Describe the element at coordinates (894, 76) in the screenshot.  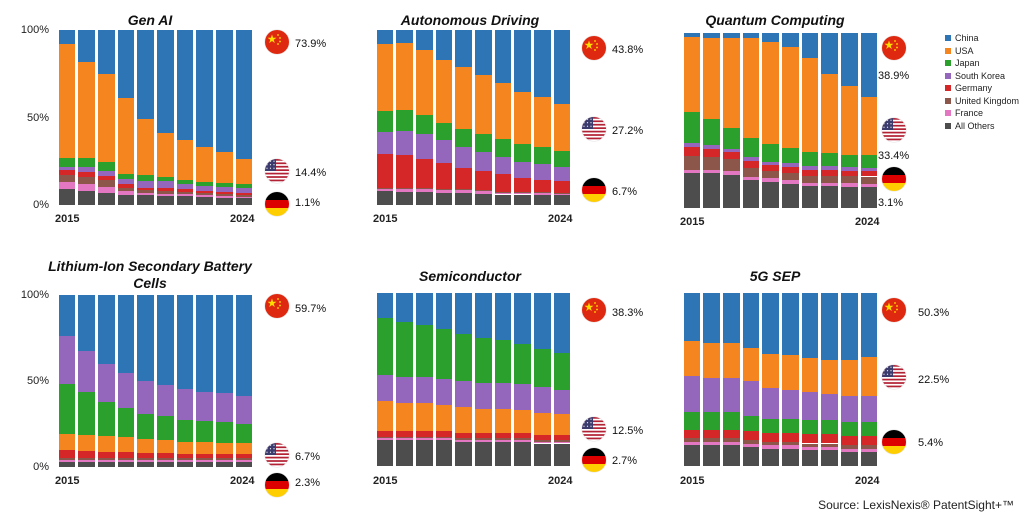
I see `share-label: 38.9%` at that location.